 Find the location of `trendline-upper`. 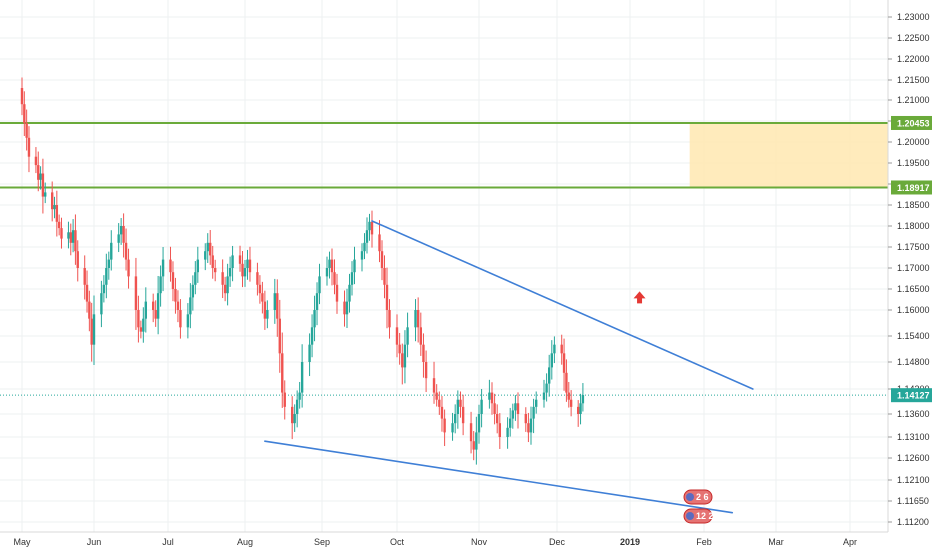

trendline-upper is located at coordinates (562, 305).